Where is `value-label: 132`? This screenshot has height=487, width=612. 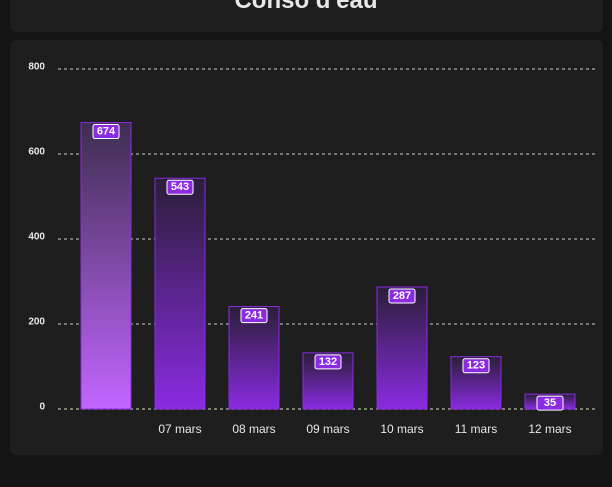
value-label: 132 is located at coordinates (328, 362).